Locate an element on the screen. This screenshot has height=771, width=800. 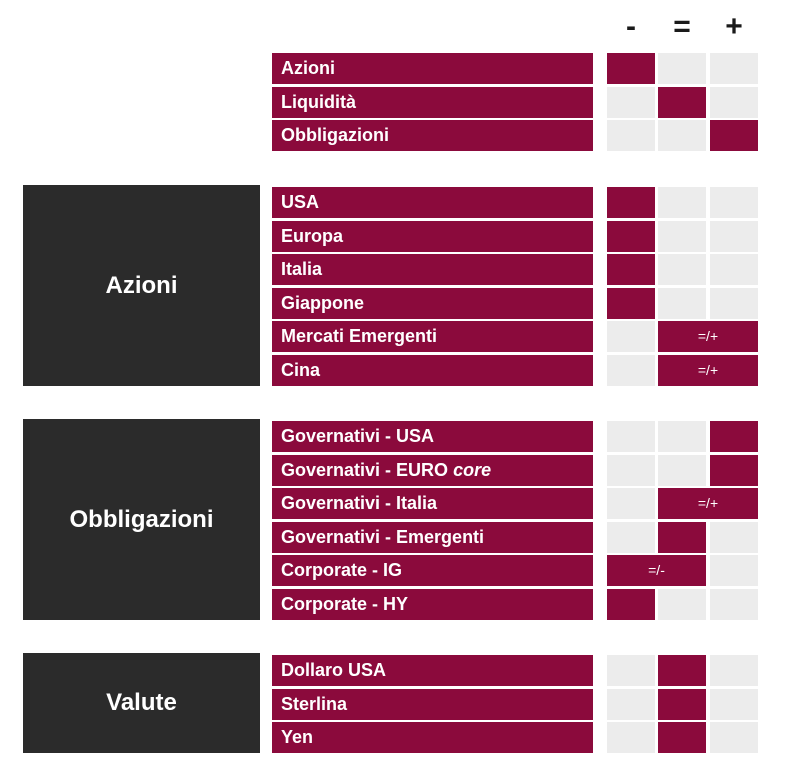
category-title: Obbligazioni is located at coordinates (141, 519).